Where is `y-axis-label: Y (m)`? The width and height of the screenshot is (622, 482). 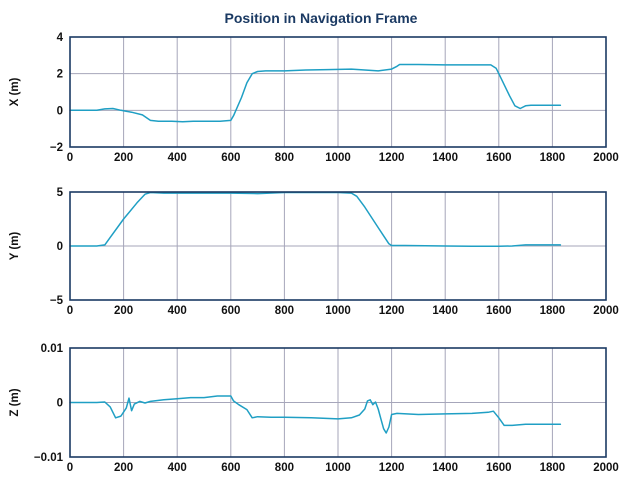
y-axis-label: Y (m) is located at coordinates (15, 246).